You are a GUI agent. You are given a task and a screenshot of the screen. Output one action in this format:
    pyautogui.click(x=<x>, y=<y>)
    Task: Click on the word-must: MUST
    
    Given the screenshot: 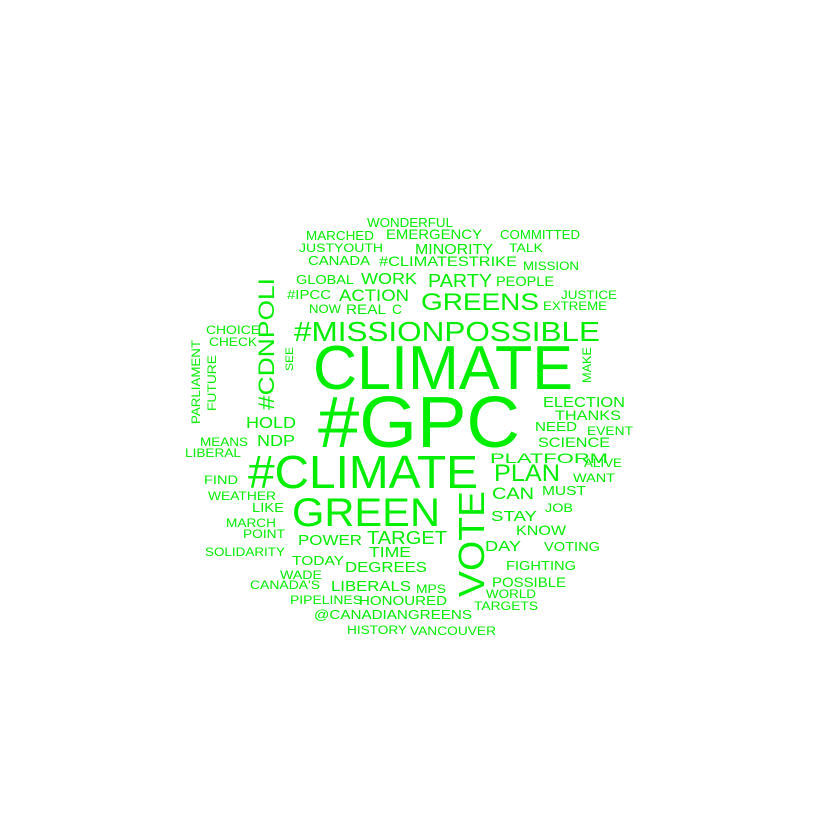 What is the action you would take?
    pyautogui.click(x=564, y=490)
    